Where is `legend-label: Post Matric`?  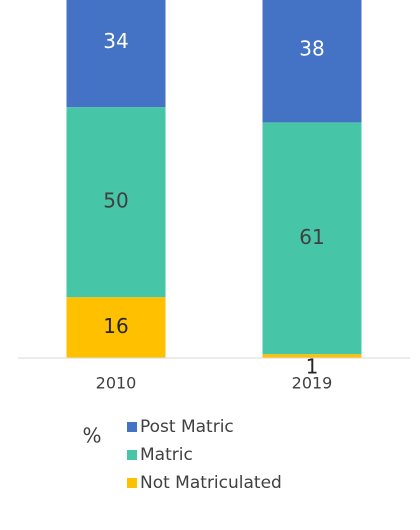 legend-label: Post Matric is located at coordinates (187, 427).